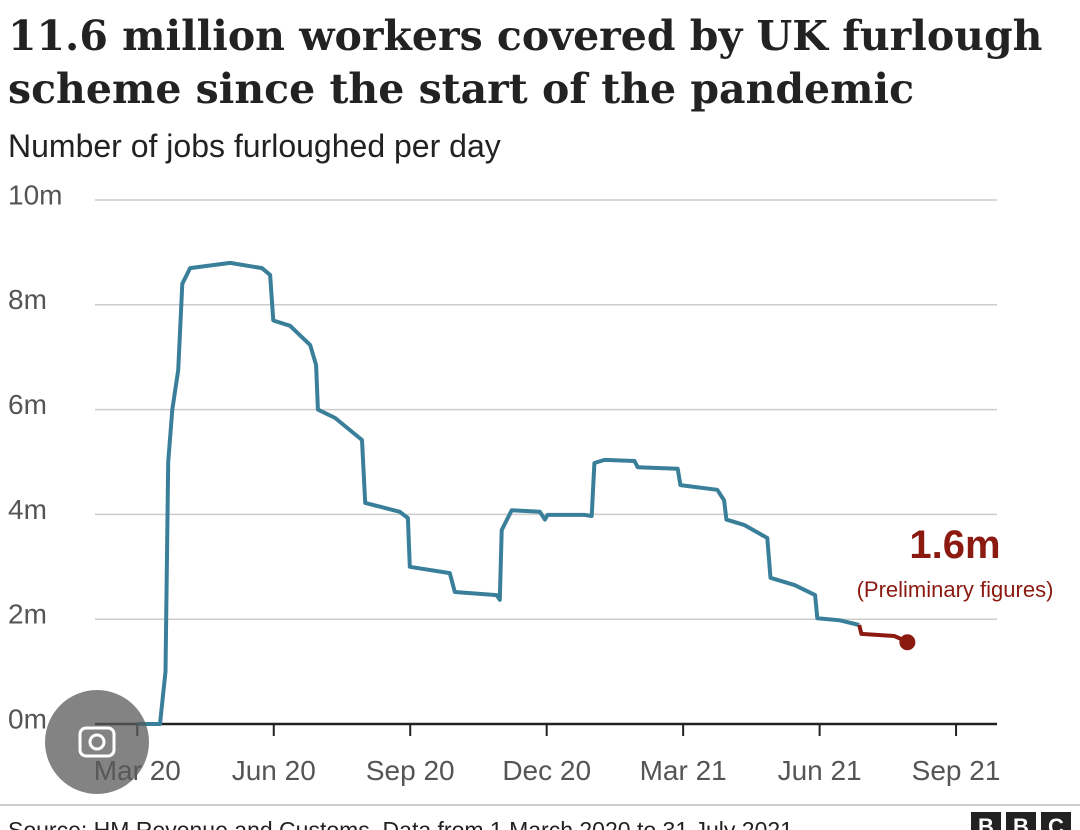 The image size is (1080, 830). Describe the element at coordinates (954, 545) in the screenshot. I see `annotation: 1.6m` at that location.